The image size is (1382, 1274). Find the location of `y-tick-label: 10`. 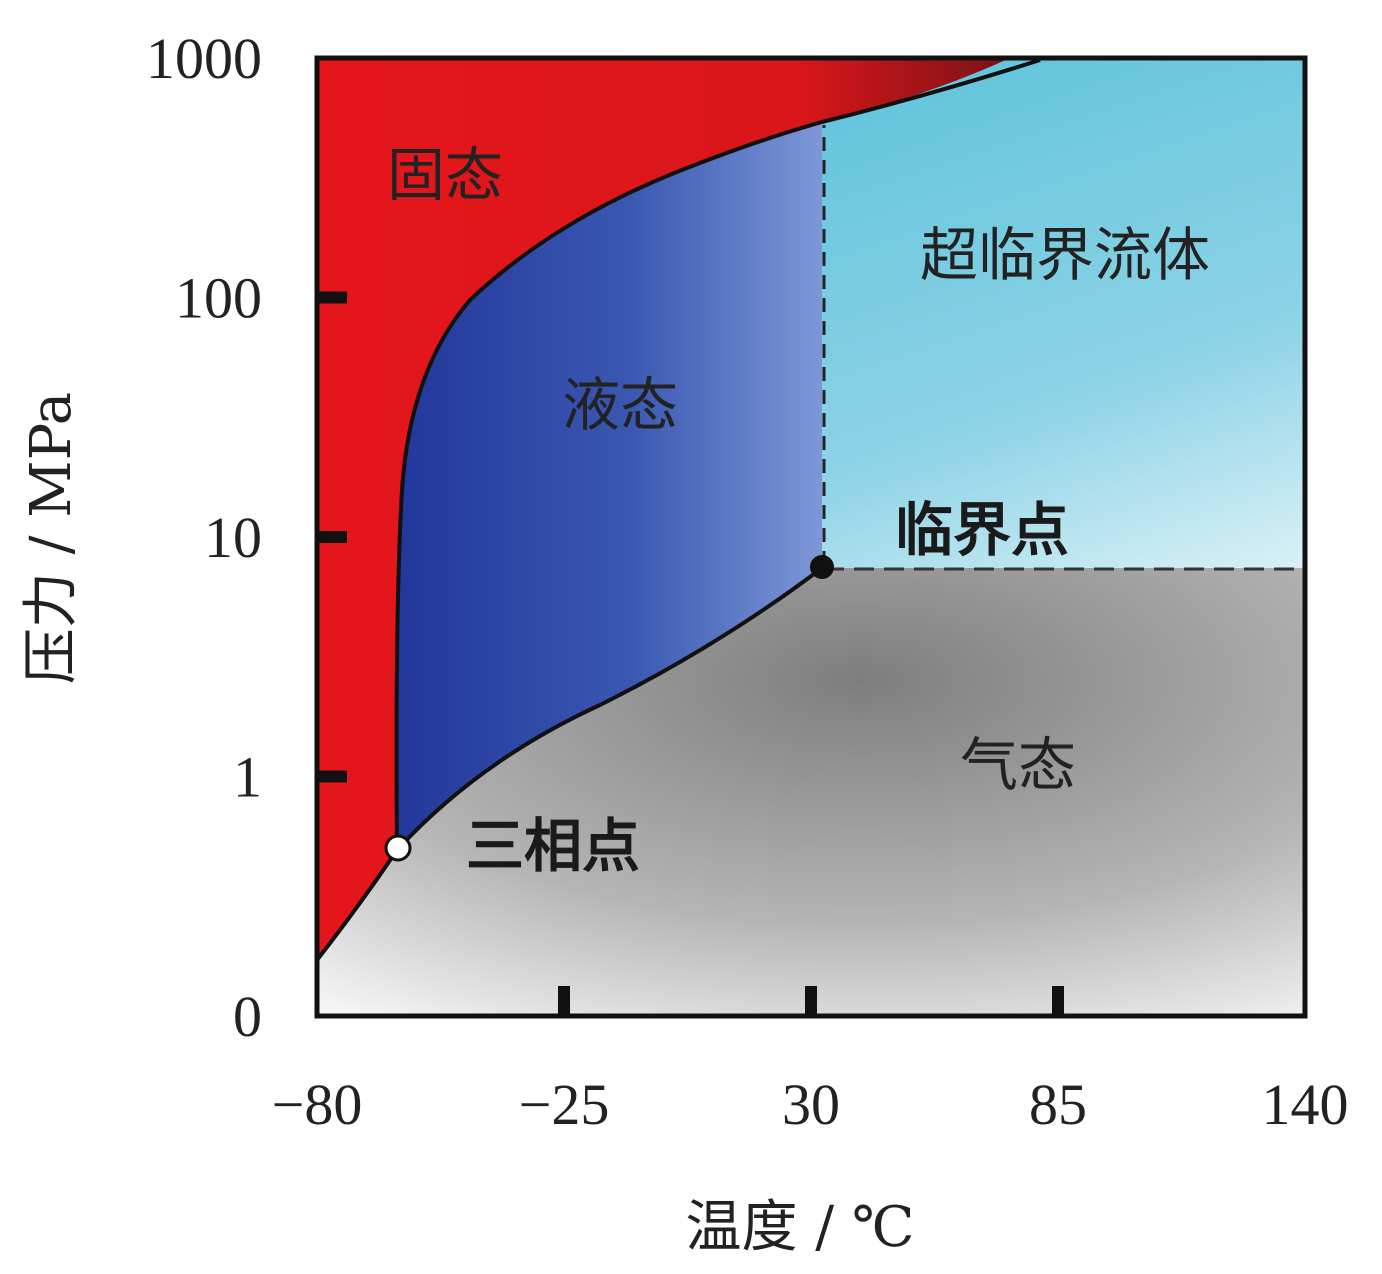

y-tick-label: 10 is located at coordinates (233, 537).